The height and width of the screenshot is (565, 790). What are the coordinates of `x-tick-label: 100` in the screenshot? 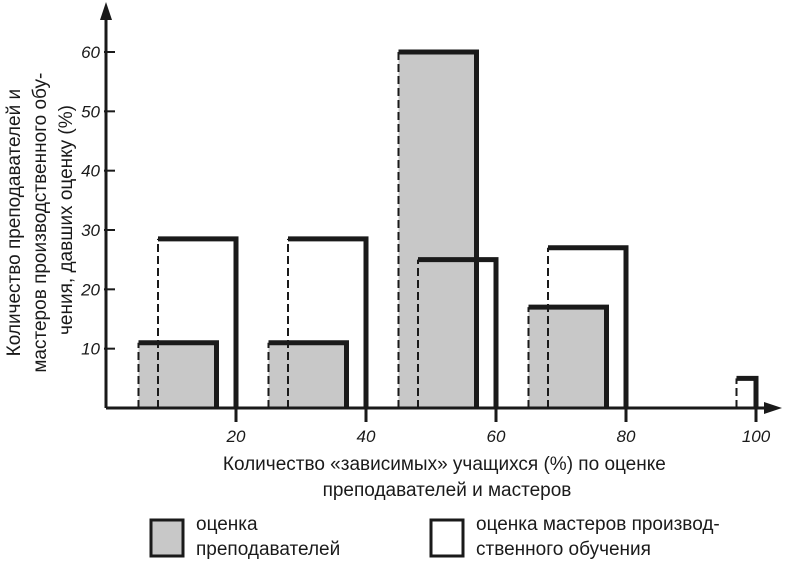 It's located at (756, 436).